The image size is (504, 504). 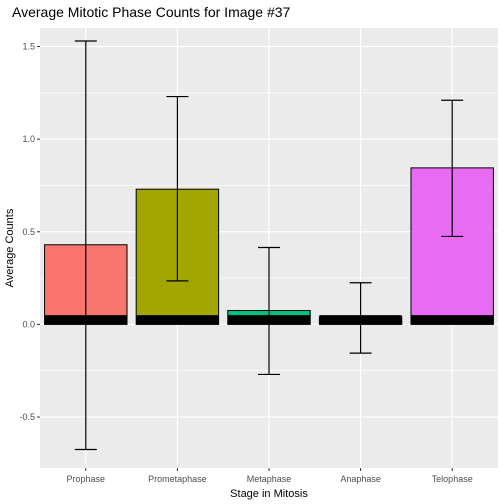 What do you see at coordinates (86, 479) in the screenshot?
I see `x-tick-label: Prophase` at bounding box center [86, 479].